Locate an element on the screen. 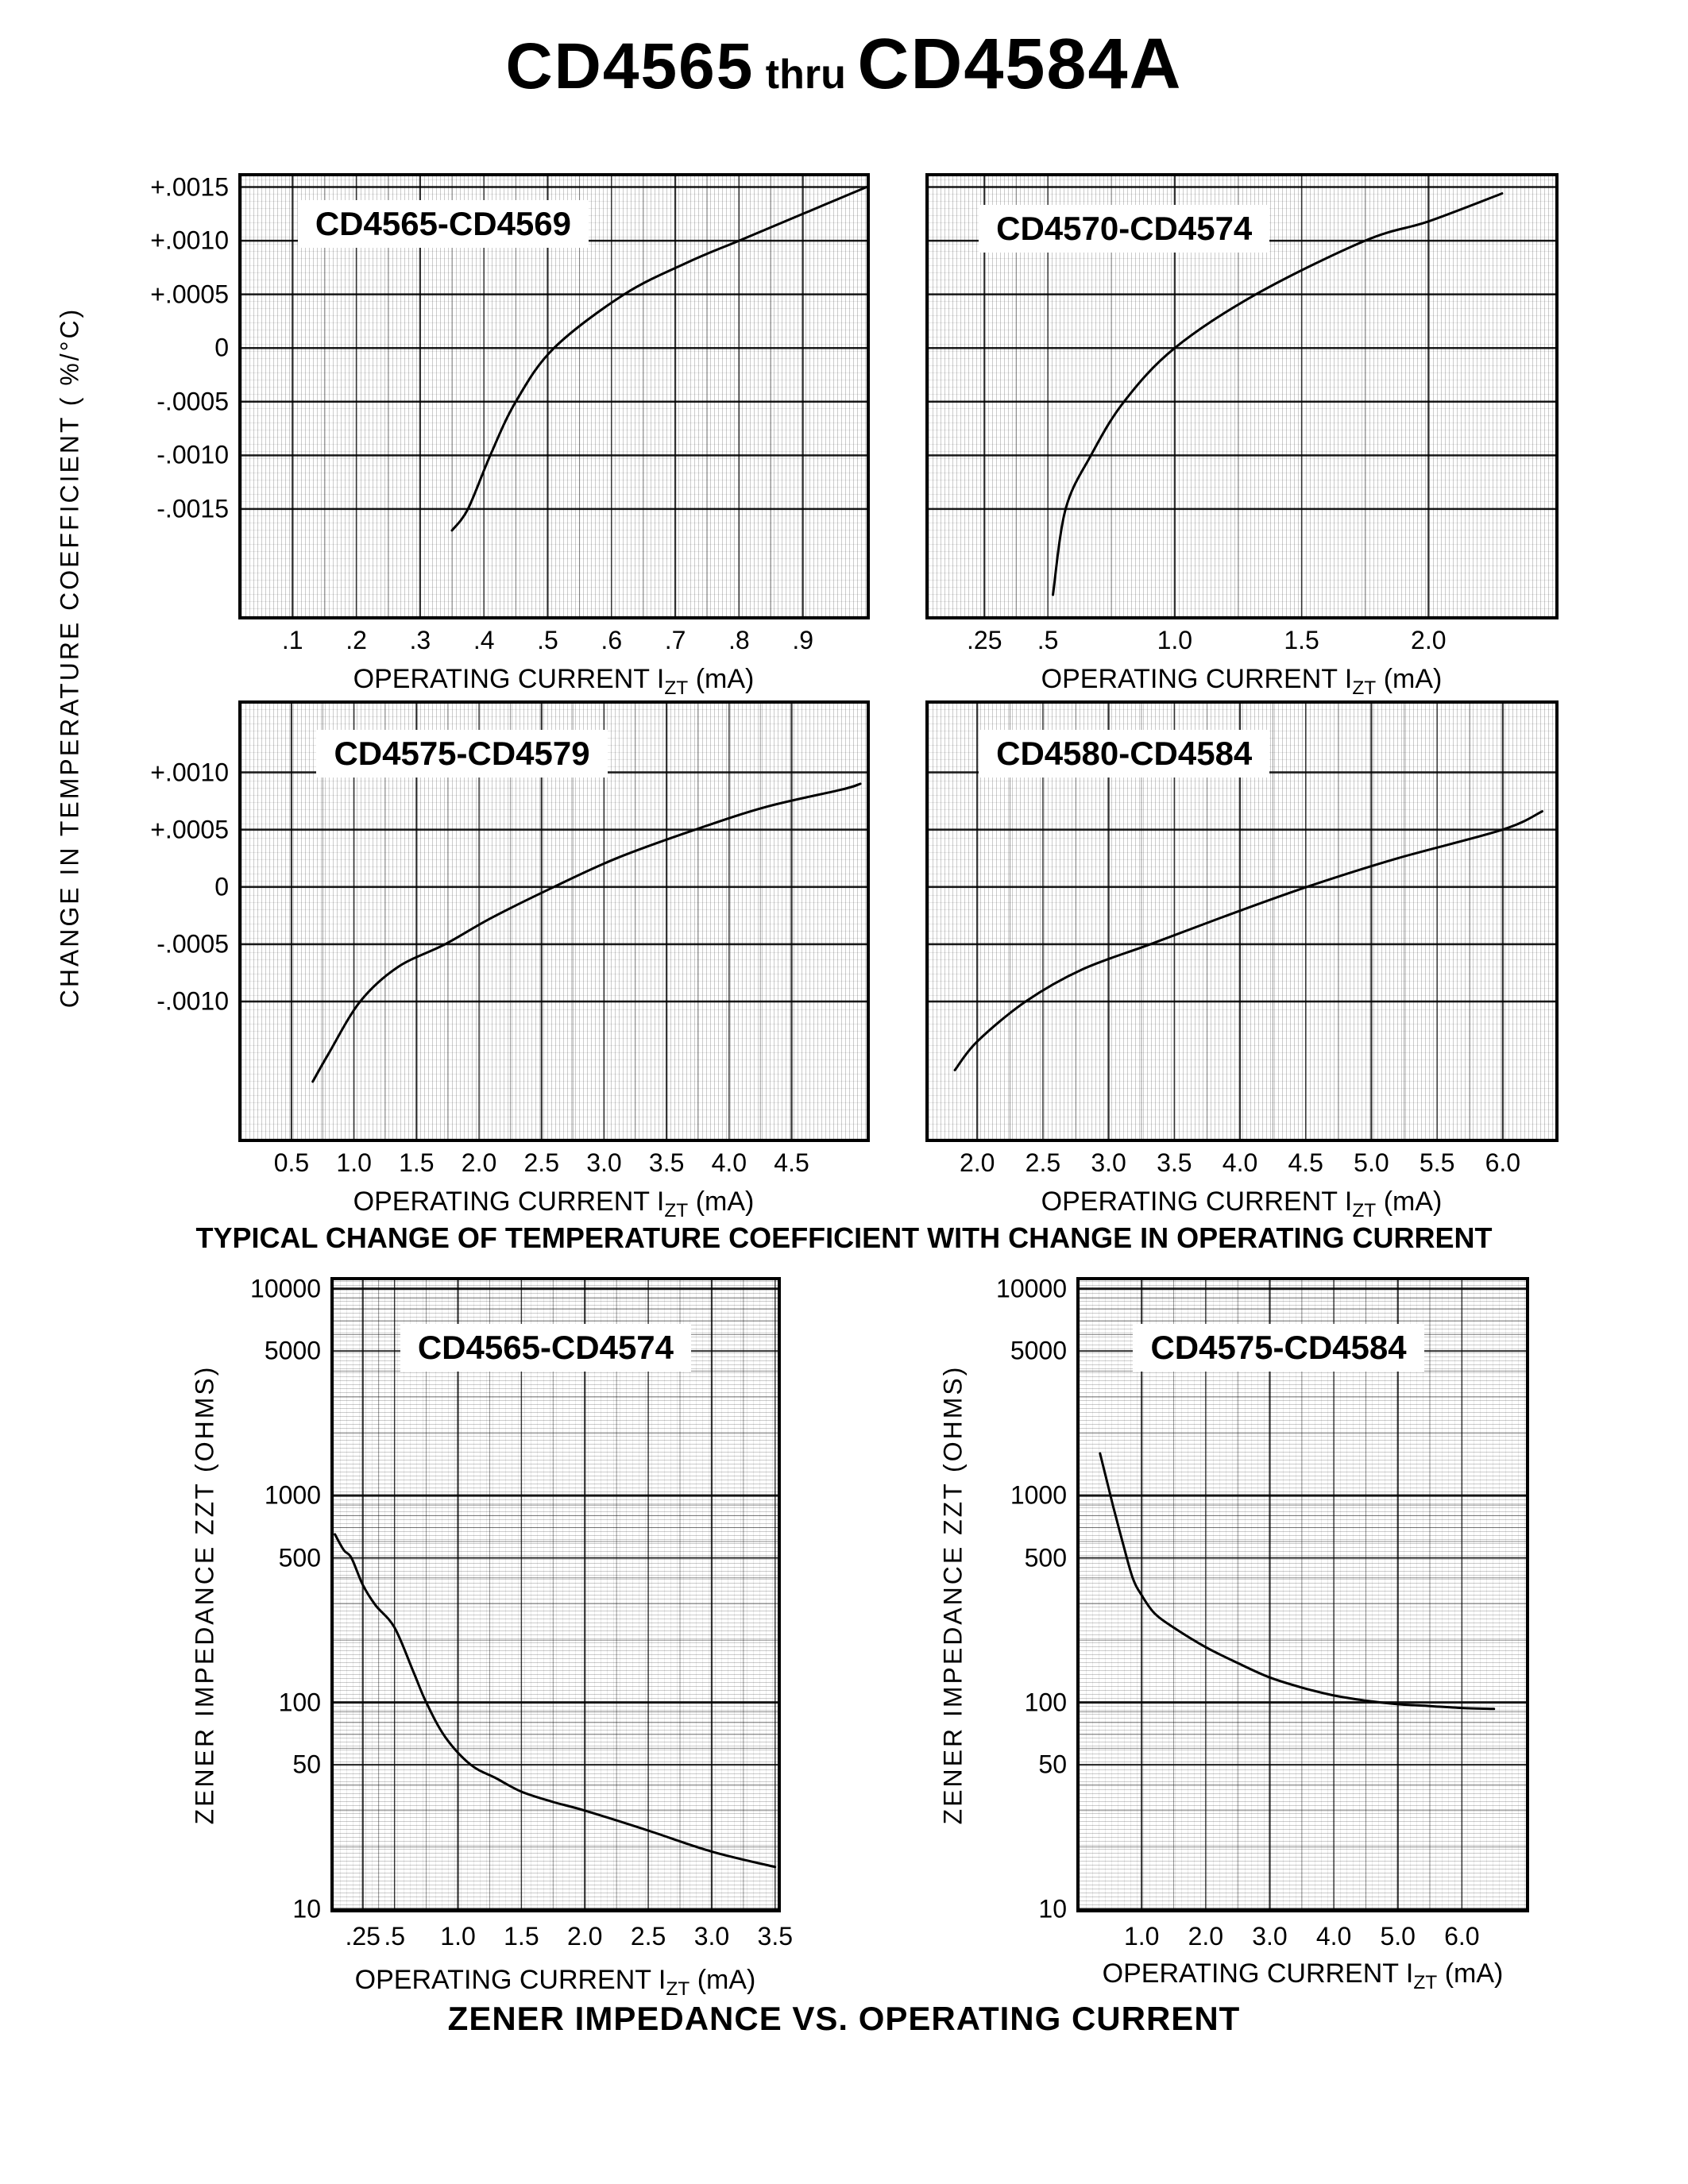 This screenshot has height=2184, width=1688. chart-title-badge: CD4580-CD4584 is located at coordinates (1125, 753).